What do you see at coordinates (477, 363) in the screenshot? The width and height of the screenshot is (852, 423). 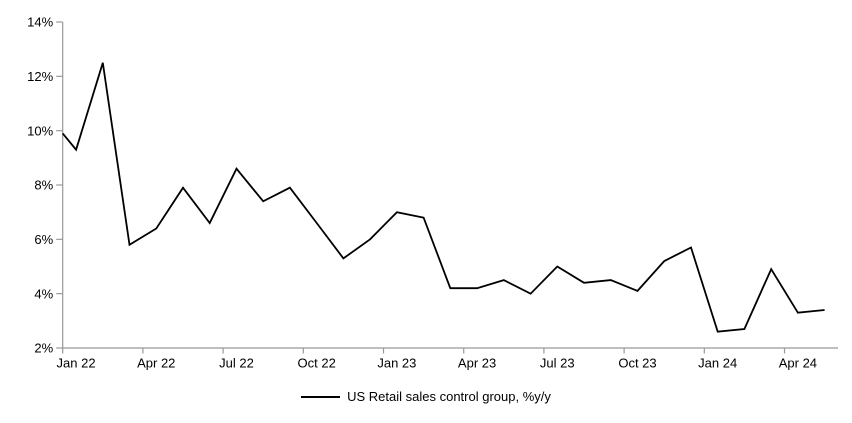 I see `x-tick-label: Apr 23` at bounding box center [477, 363].